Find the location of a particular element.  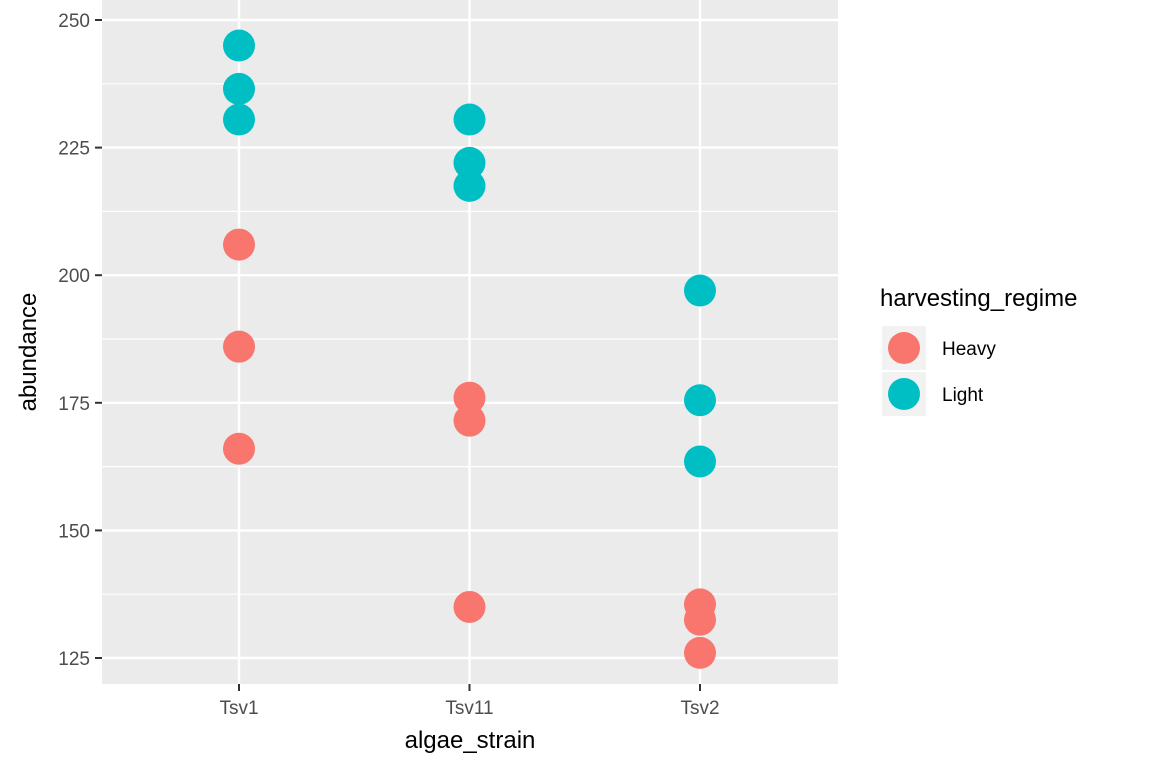

x-tick-label: Tsv2 is located at coordinates (699, 708).